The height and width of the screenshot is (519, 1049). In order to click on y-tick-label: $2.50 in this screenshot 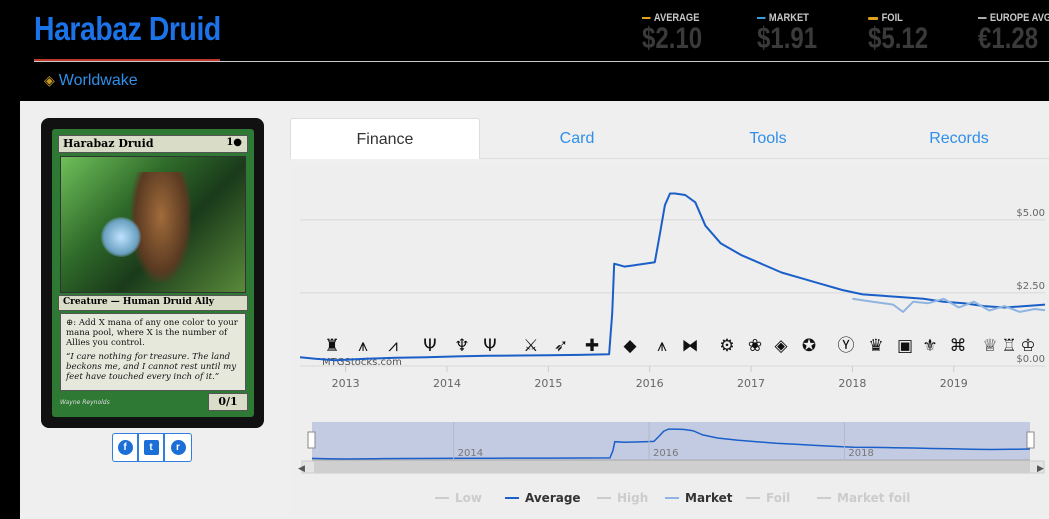, I will do `click(1030, 286)`.